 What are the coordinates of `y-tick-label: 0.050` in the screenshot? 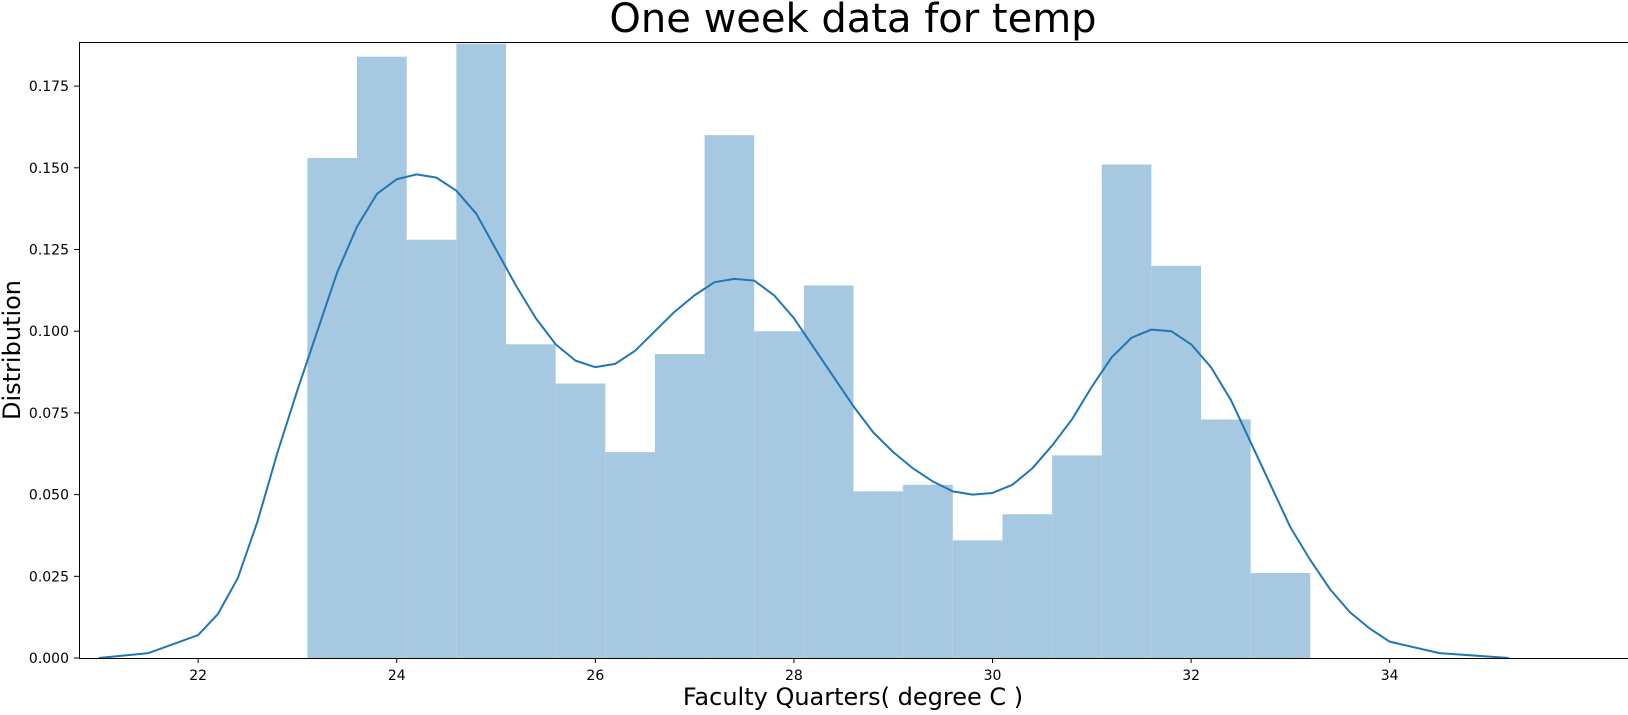 It's located at (49, 496).